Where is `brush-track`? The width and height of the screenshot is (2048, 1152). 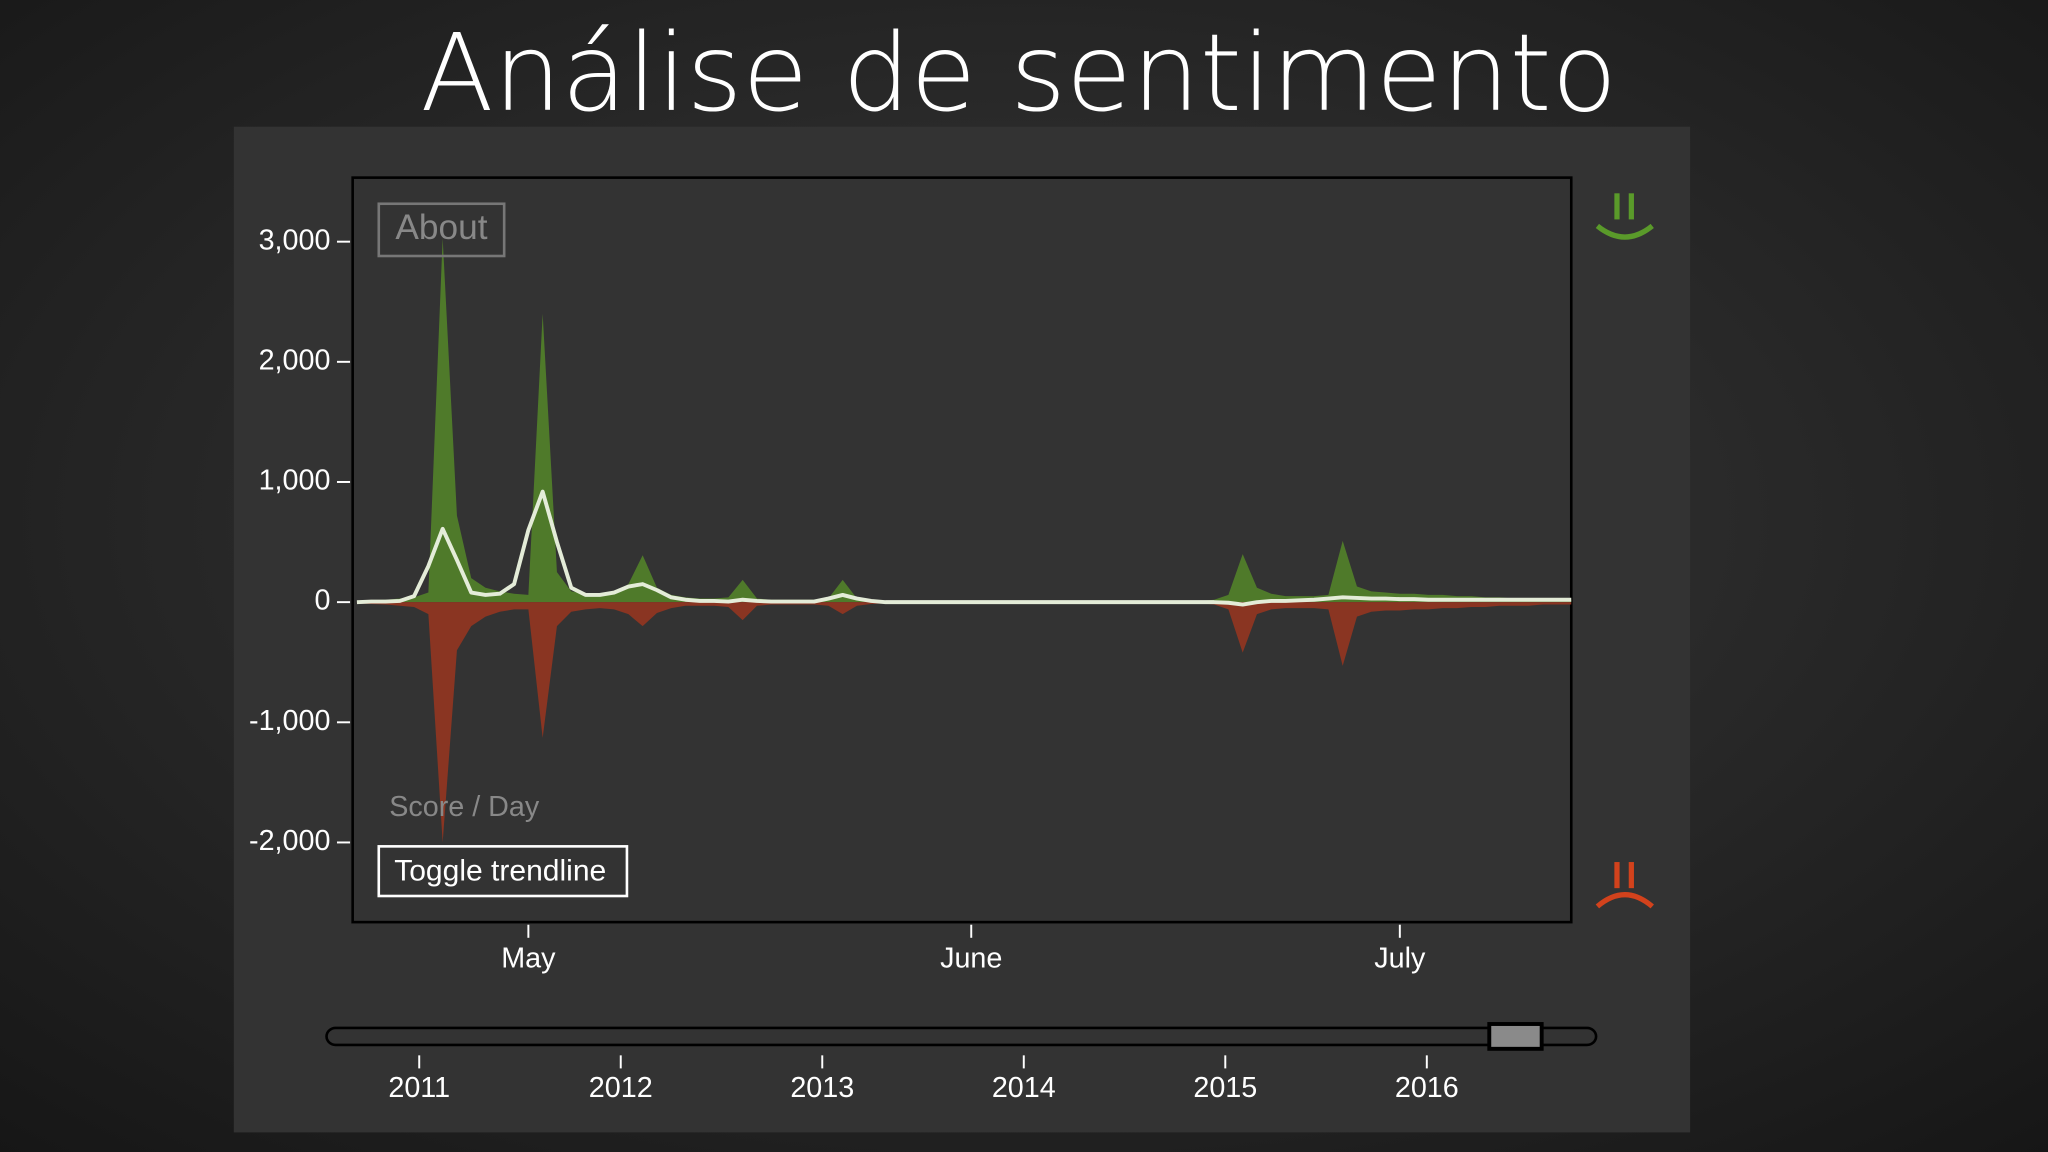 brush-track is located at coordinates (961, 1036).